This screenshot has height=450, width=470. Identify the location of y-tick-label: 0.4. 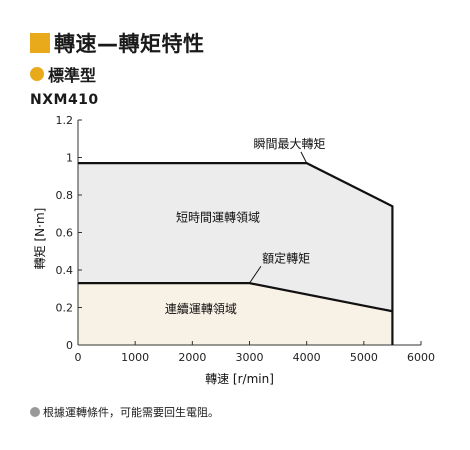
(65, 270).